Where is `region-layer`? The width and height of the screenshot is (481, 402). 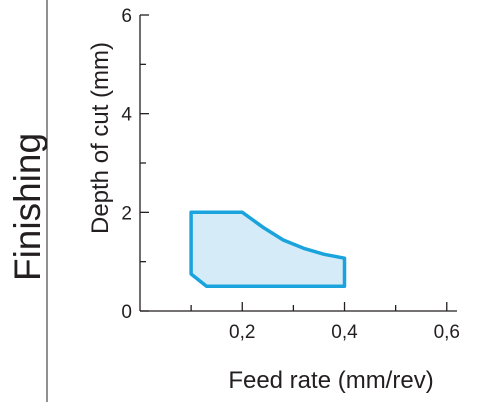 region-layer is located at coordinates (268, 249).